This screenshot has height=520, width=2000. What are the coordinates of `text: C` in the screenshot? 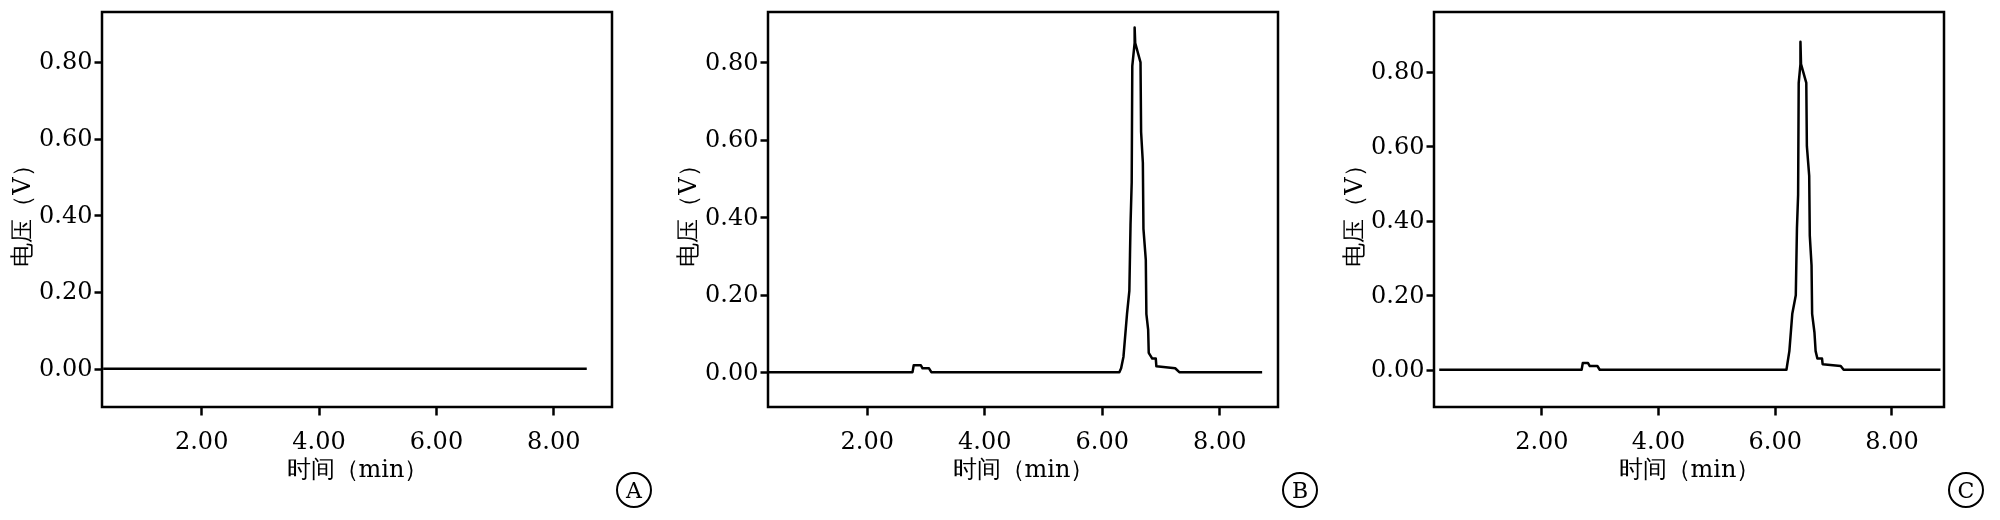 It's located at (1966, 490).